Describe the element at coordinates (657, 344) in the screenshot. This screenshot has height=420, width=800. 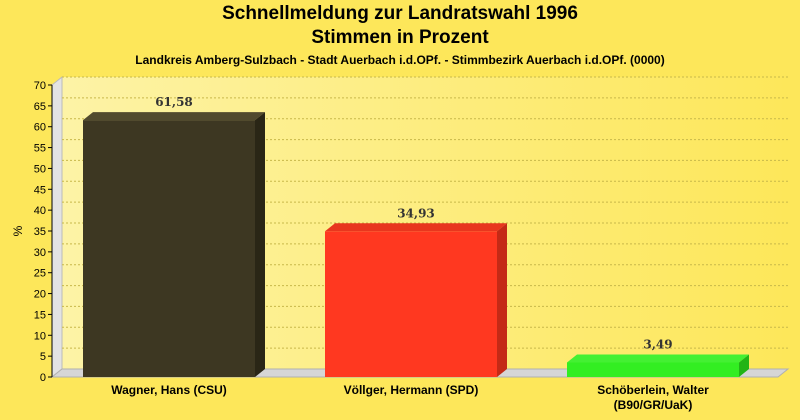
I see `value-label: 3,49` at that location.